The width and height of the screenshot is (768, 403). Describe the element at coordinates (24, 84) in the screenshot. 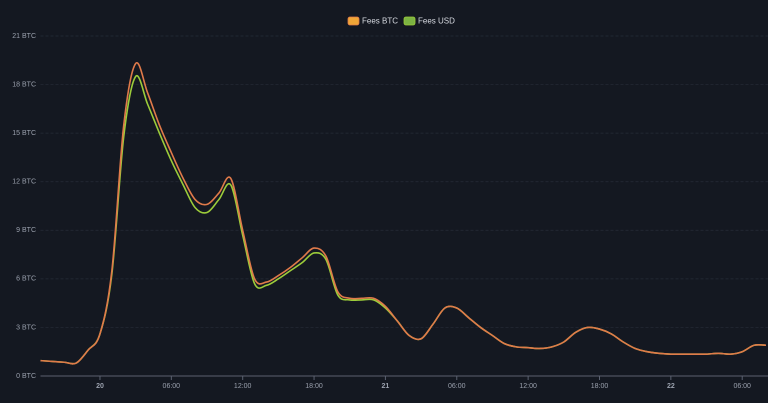

I see `y-tick-label: 18 BTC` at that location.